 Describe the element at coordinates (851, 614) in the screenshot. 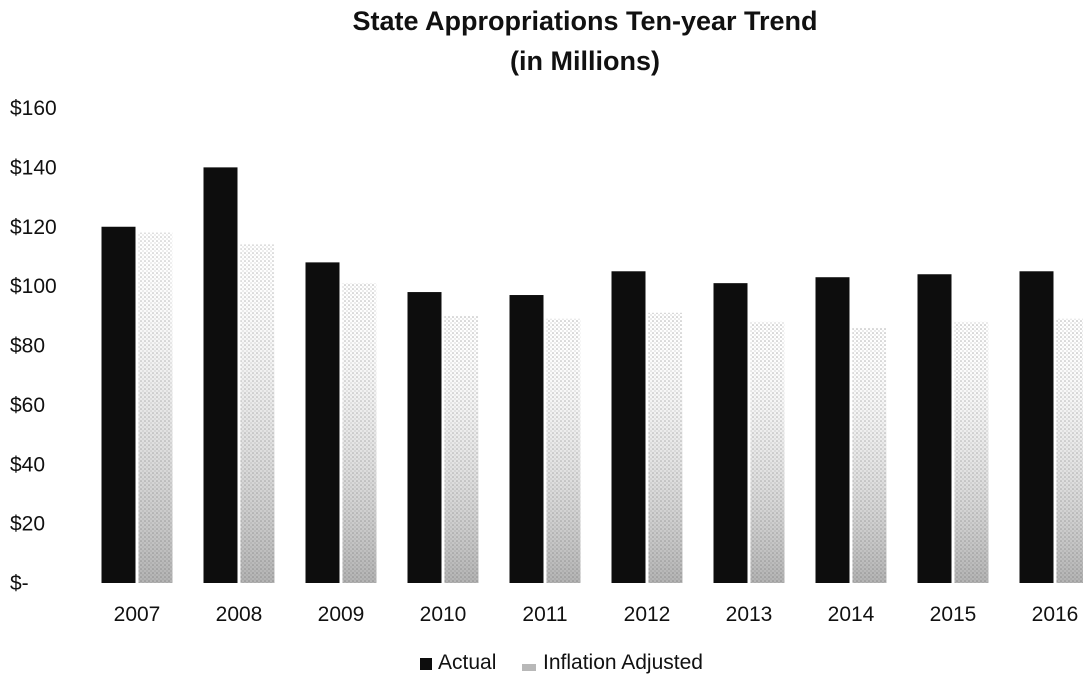

I see `x-tick-label: 2014` at that location.